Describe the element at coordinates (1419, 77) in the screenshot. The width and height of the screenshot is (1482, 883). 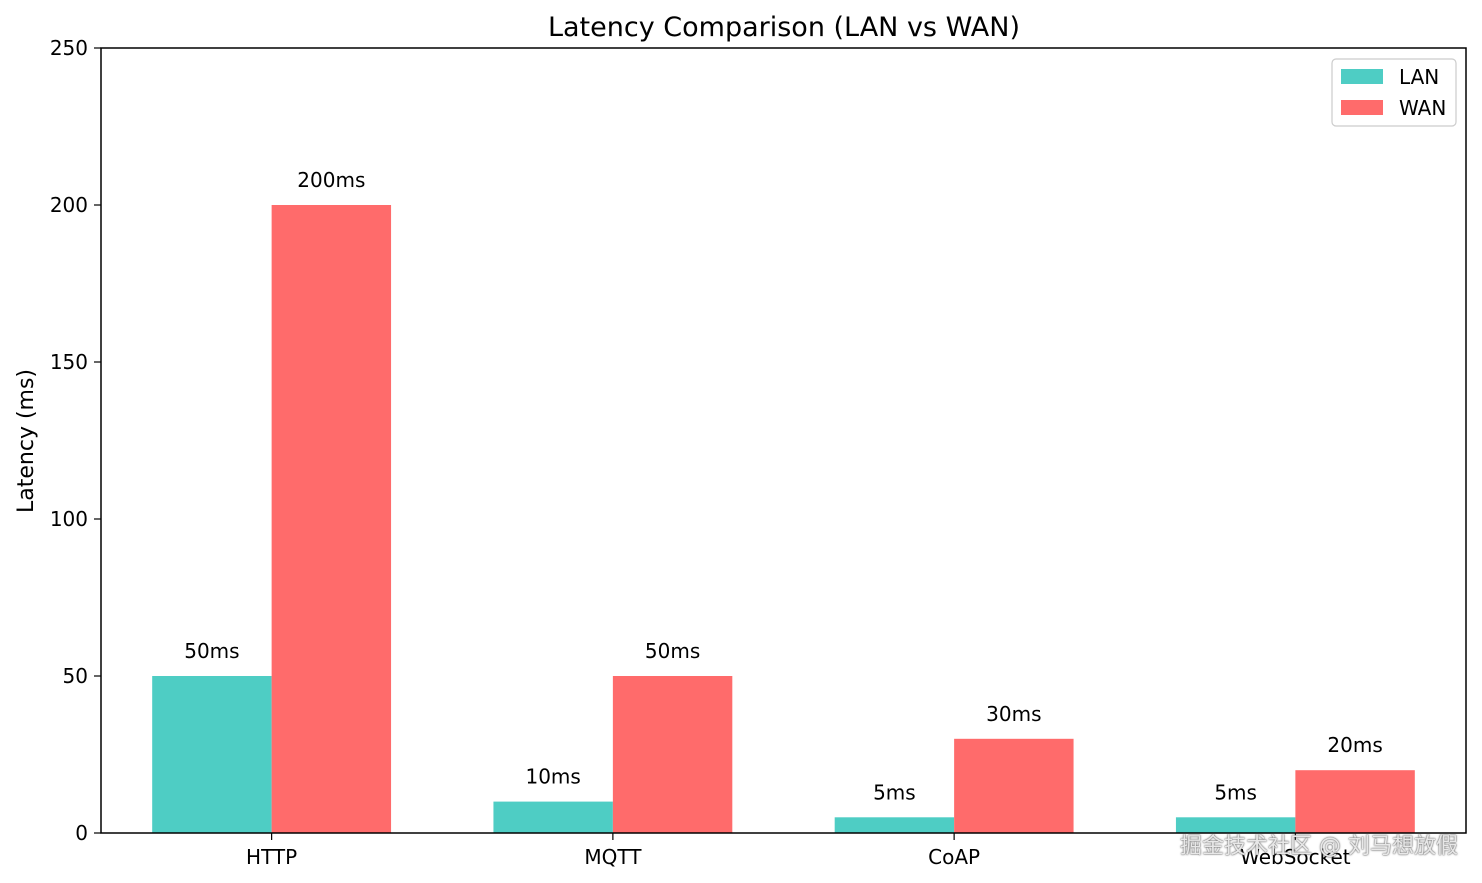
I see `legend-label-lan: LAN` at that location.